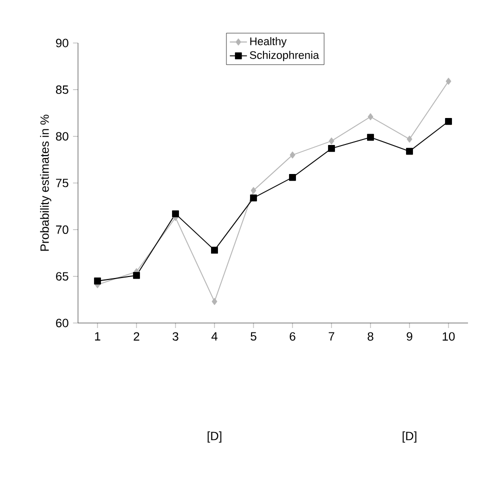 Image resolution: width=485 pixels, height=477 pixels. What do you see at coordinates (137, 336) in the screenshot?
I see `x-tick-label: 2` at bounding box center [137, 336].